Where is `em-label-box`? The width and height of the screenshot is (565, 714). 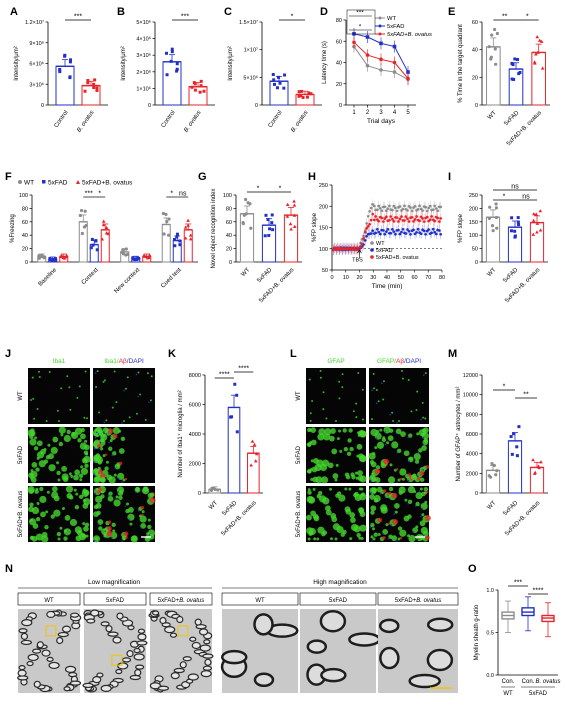
em-label-box is located at coordinates (338, 599).